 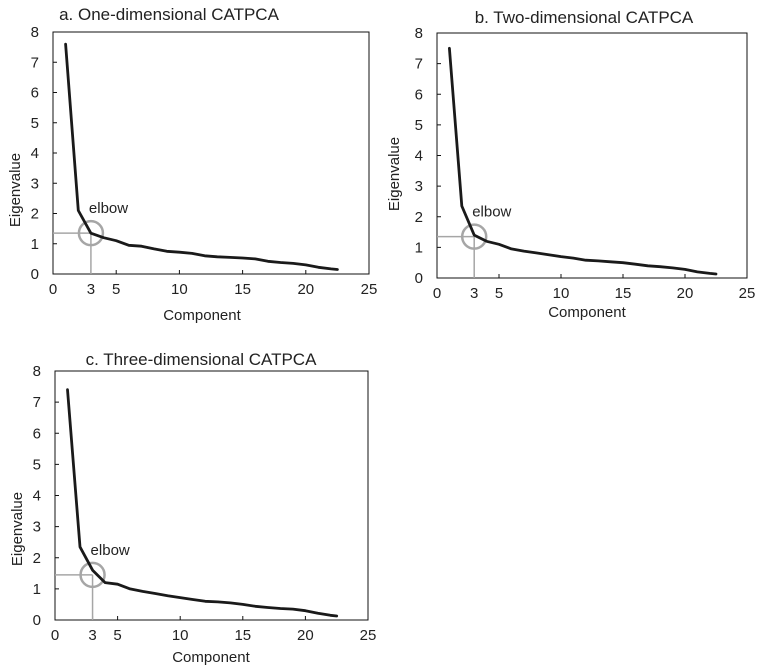 I want to click on chart-title: c. Three-dimensional CATPCA, so click(x=202, y=359).